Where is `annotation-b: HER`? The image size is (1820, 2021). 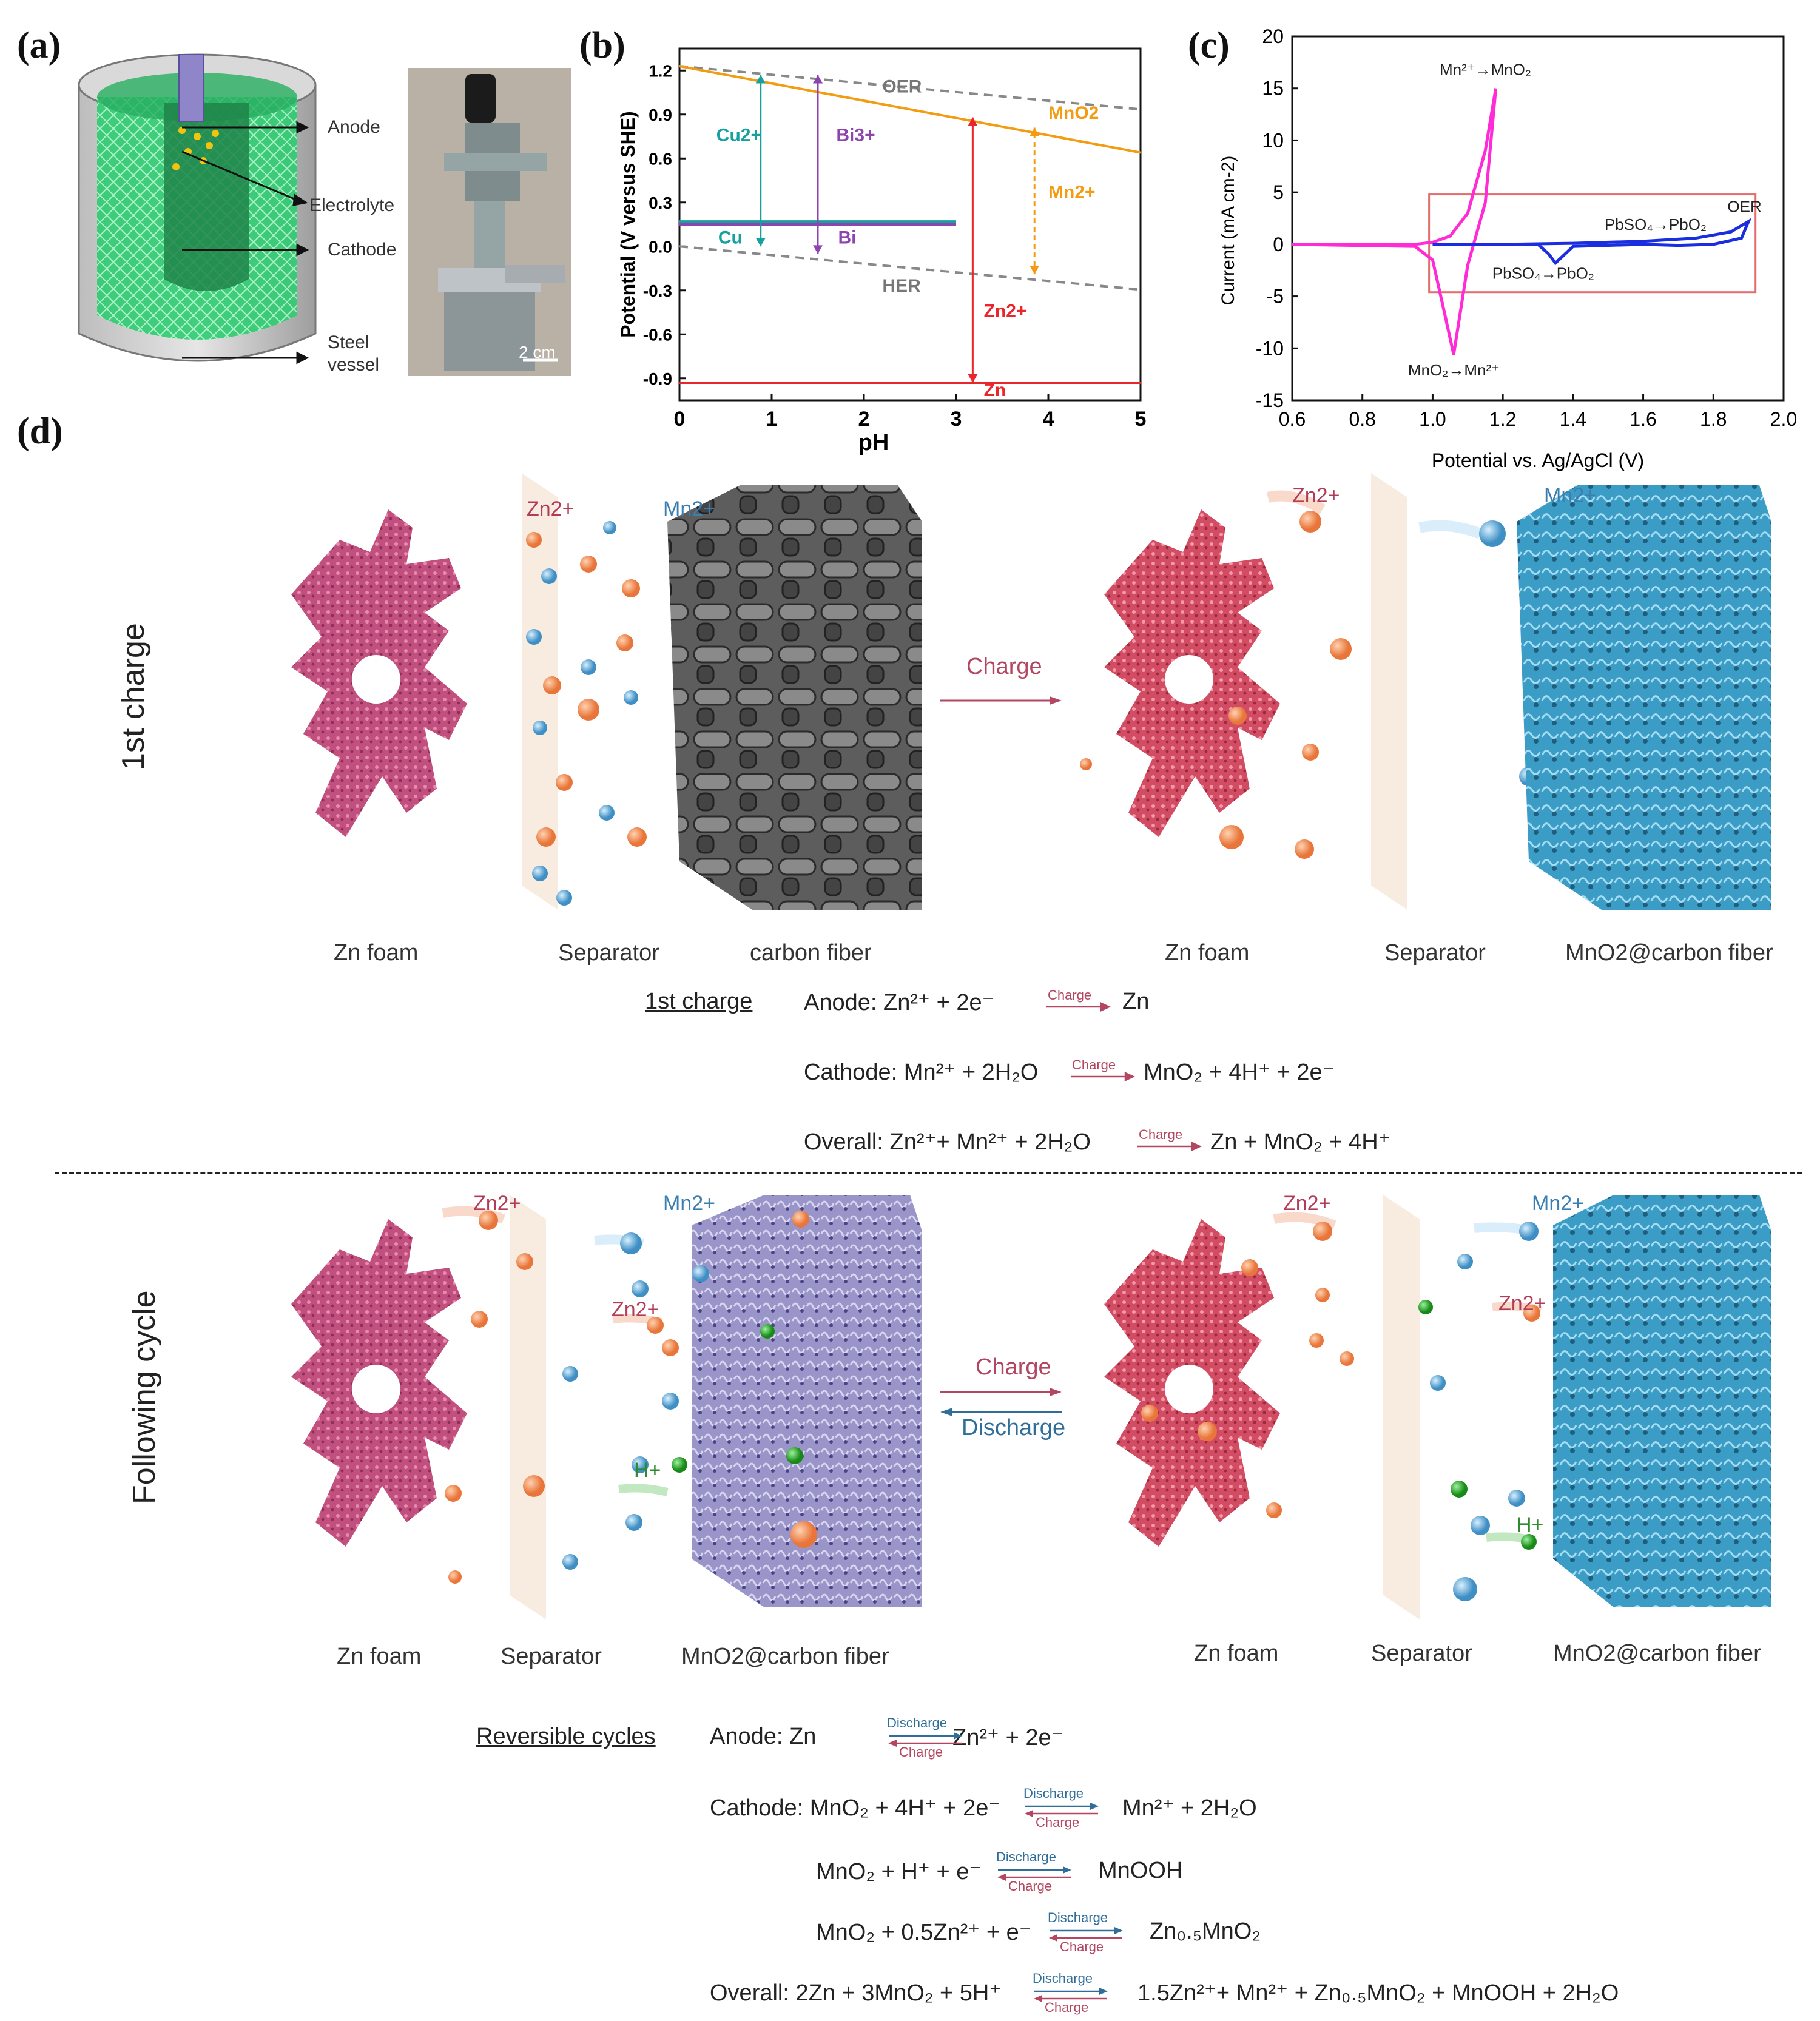
annotation-b: HER is located at coordinates (901, 286).